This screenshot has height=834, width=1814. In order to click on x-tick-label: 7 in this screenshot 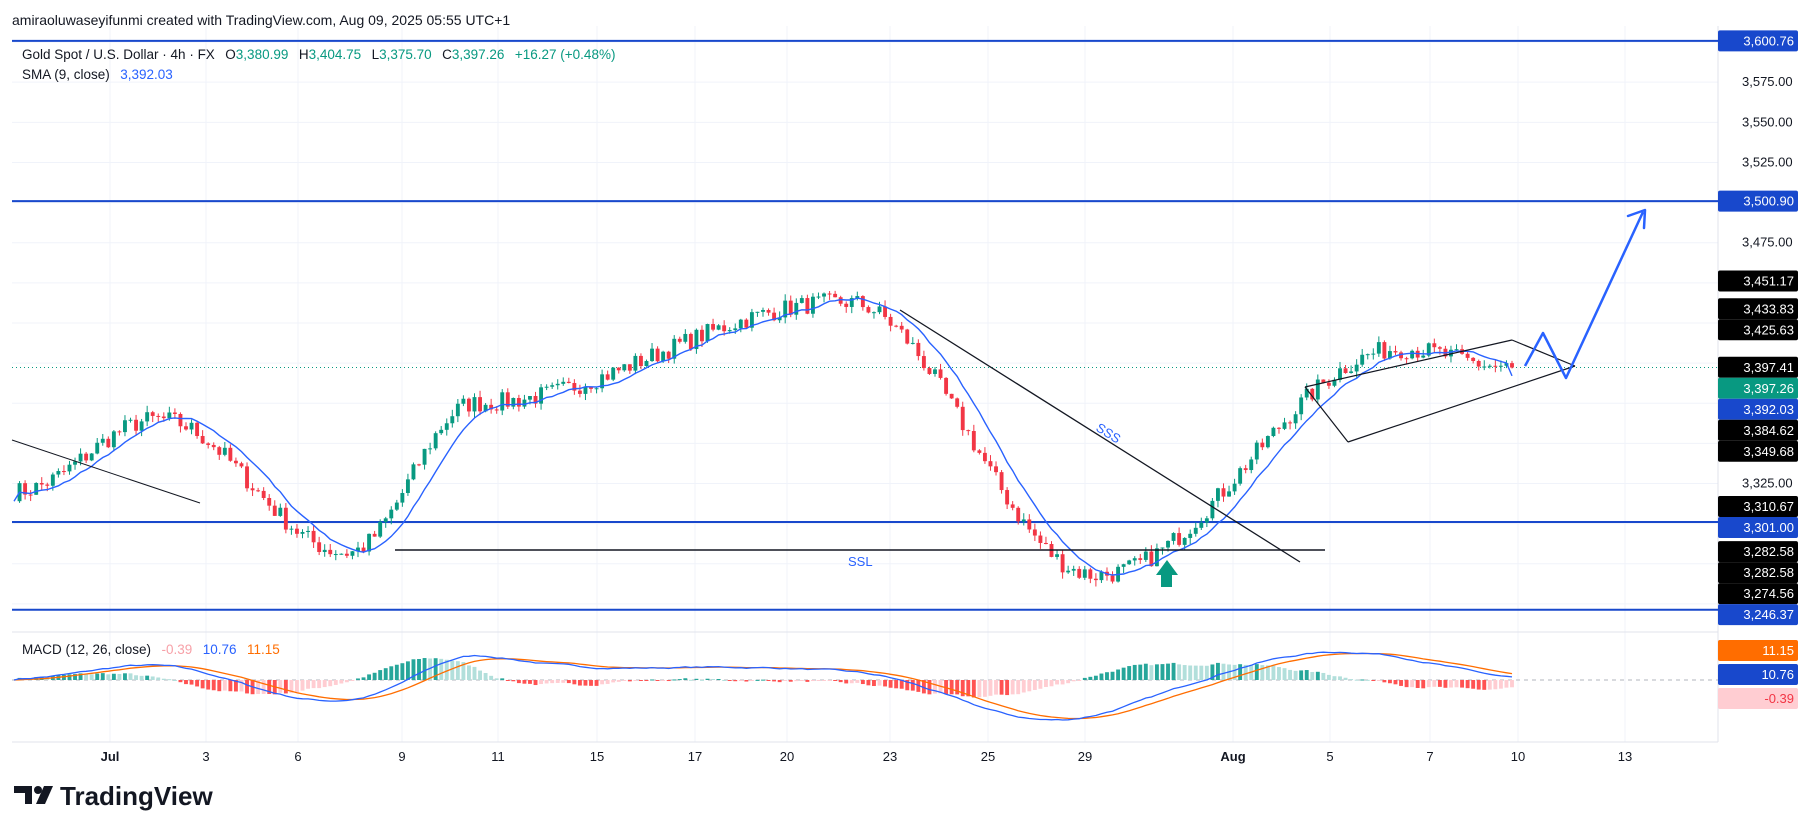, I will do `click(1429, 756)`.